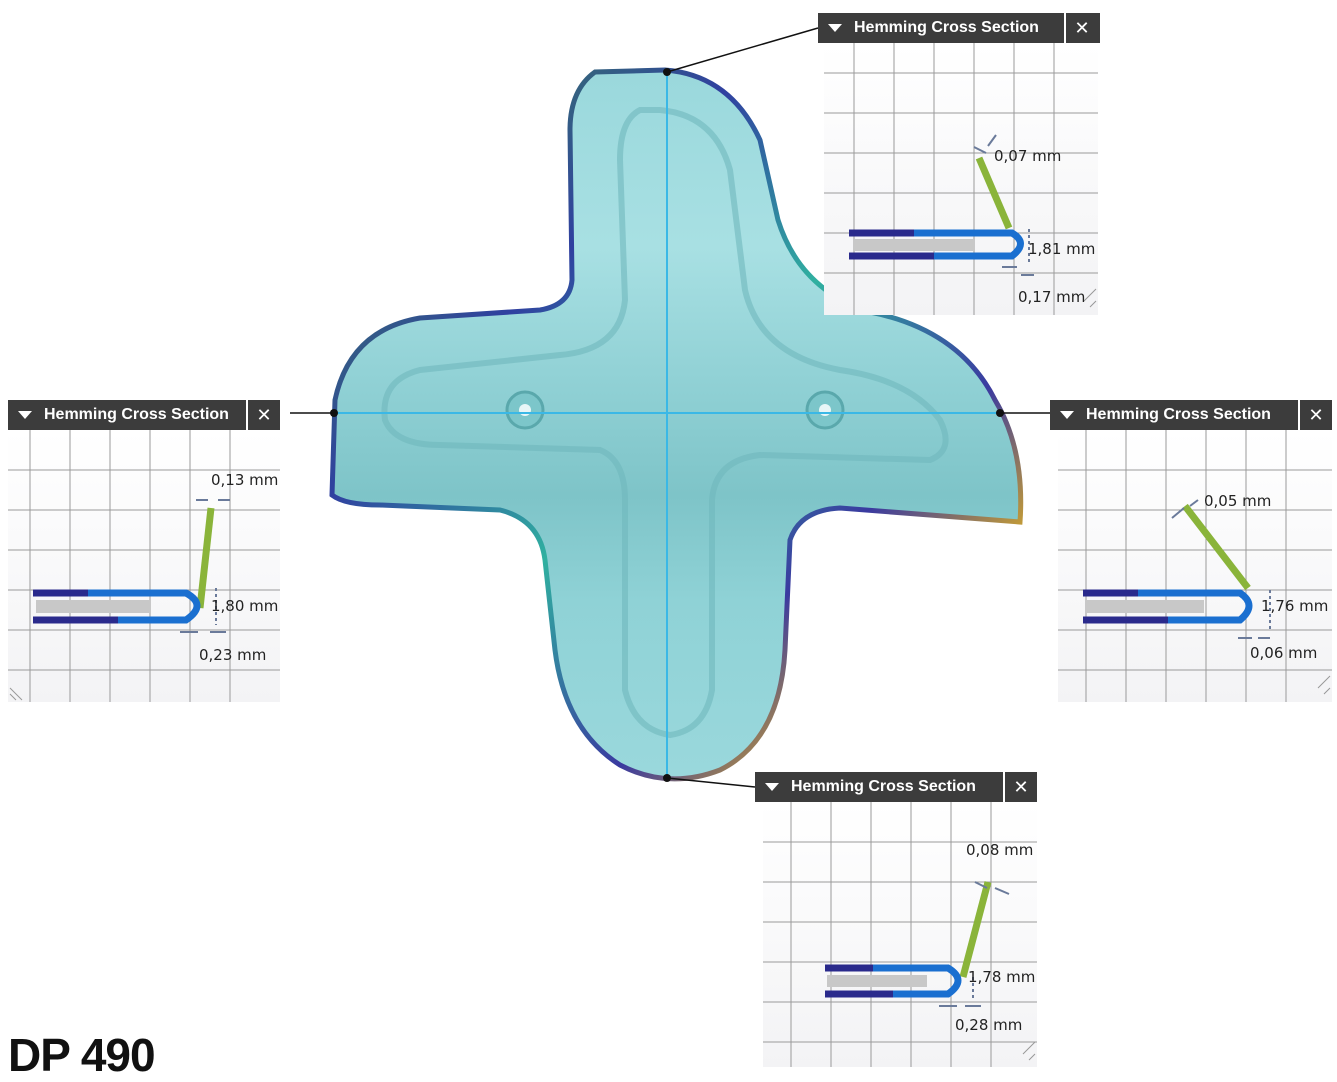 This screenshot has height=1082, width=1337. I want to click on hemming-panel-right: Hemming Cross Section ✕ 0,05 mm, so click(1190, 542).